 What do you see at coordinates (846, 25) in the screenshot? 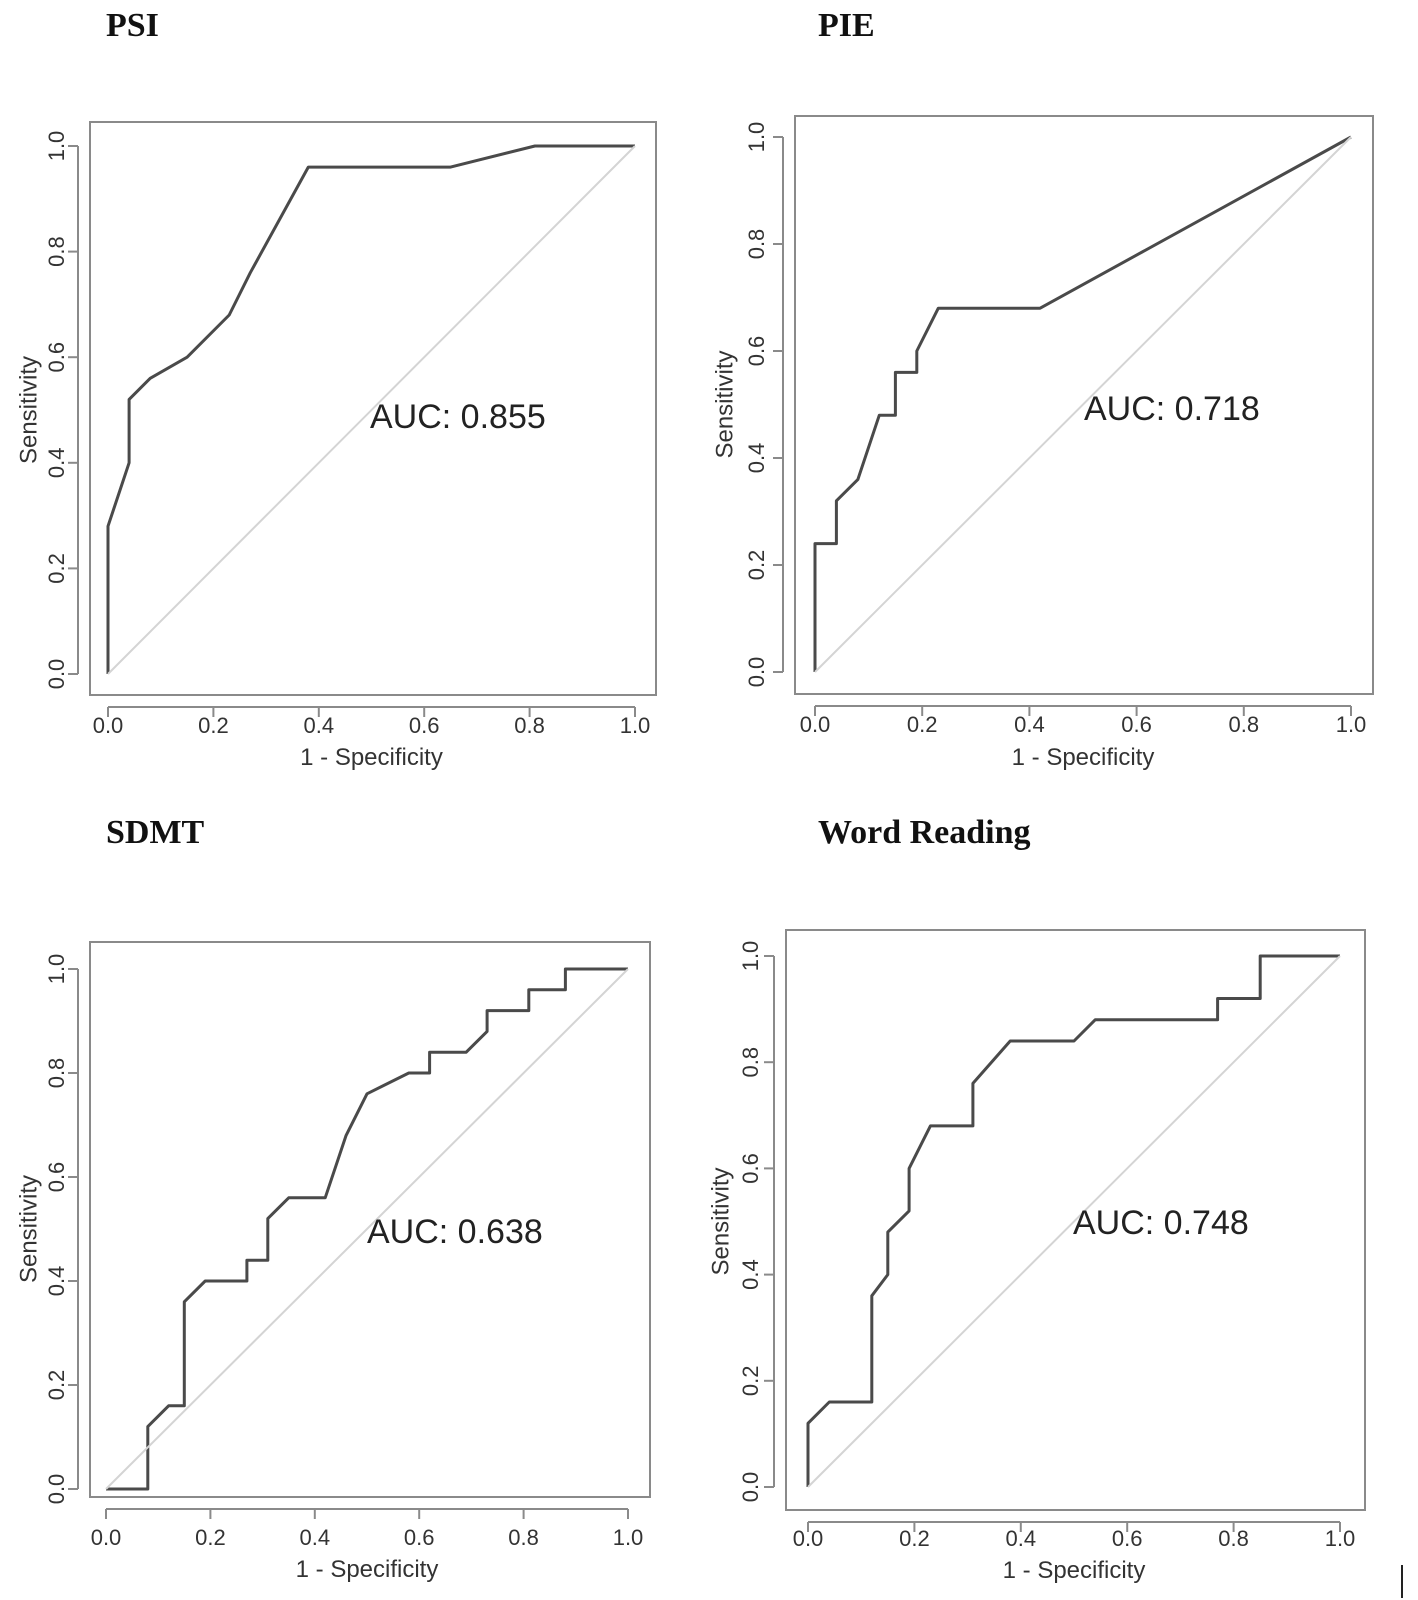
I see `panel-title: PIE` at bounding box center [846, 25].